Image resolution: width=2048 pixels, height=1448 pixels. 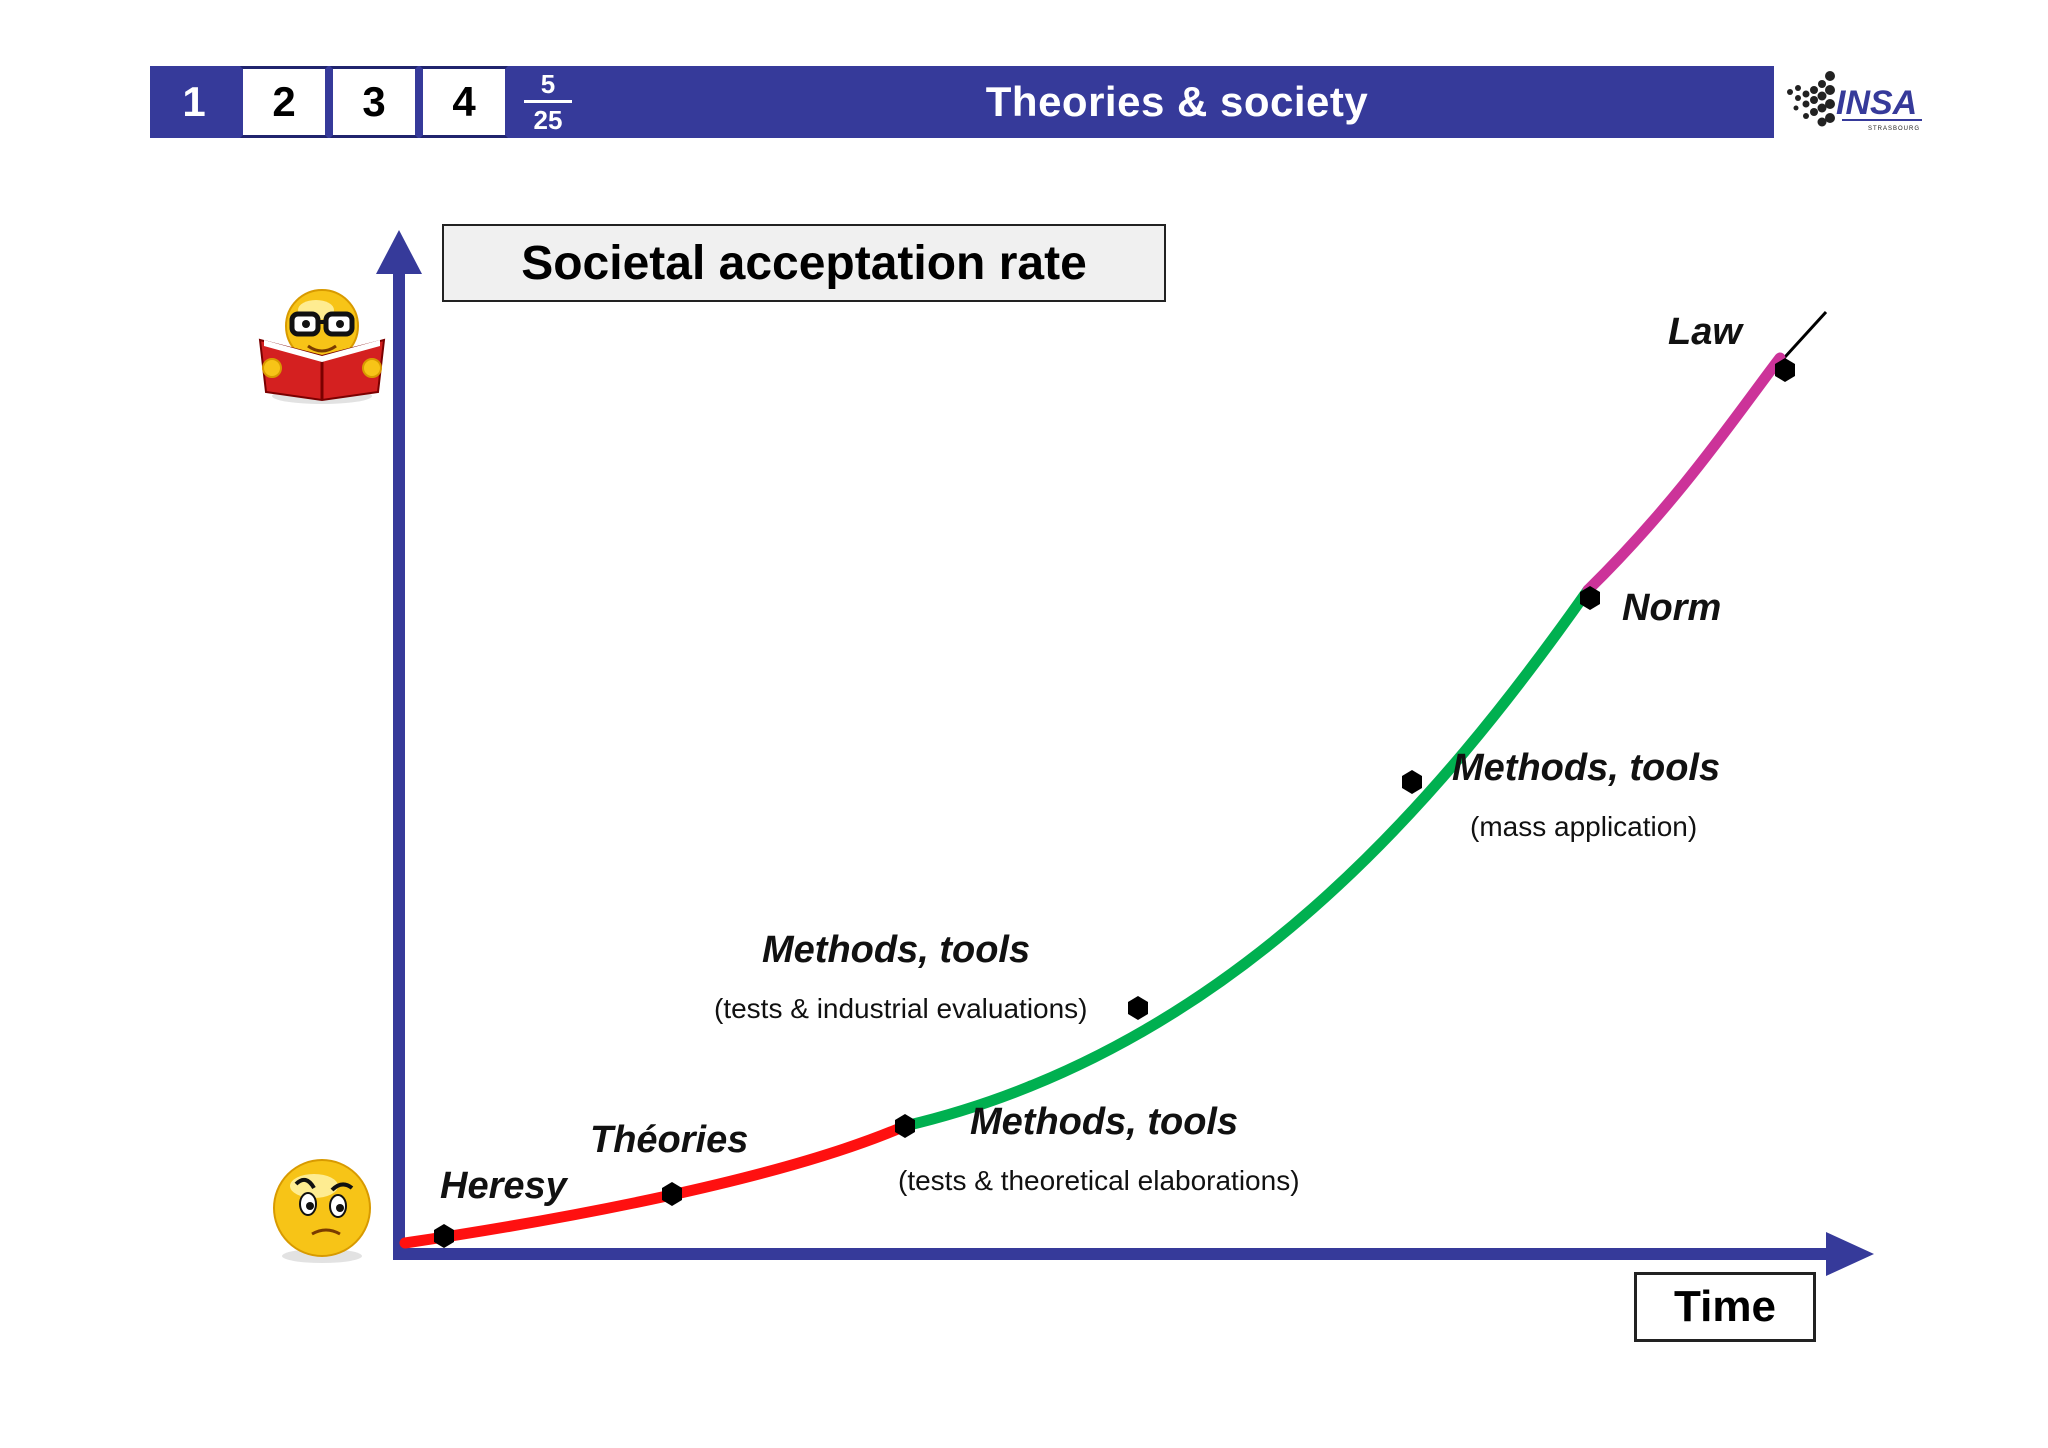 What do you see at coordinates (1177, 101) in the screenshot?
I see `header-title: Theories & society` at bounding box center [1177, 101].